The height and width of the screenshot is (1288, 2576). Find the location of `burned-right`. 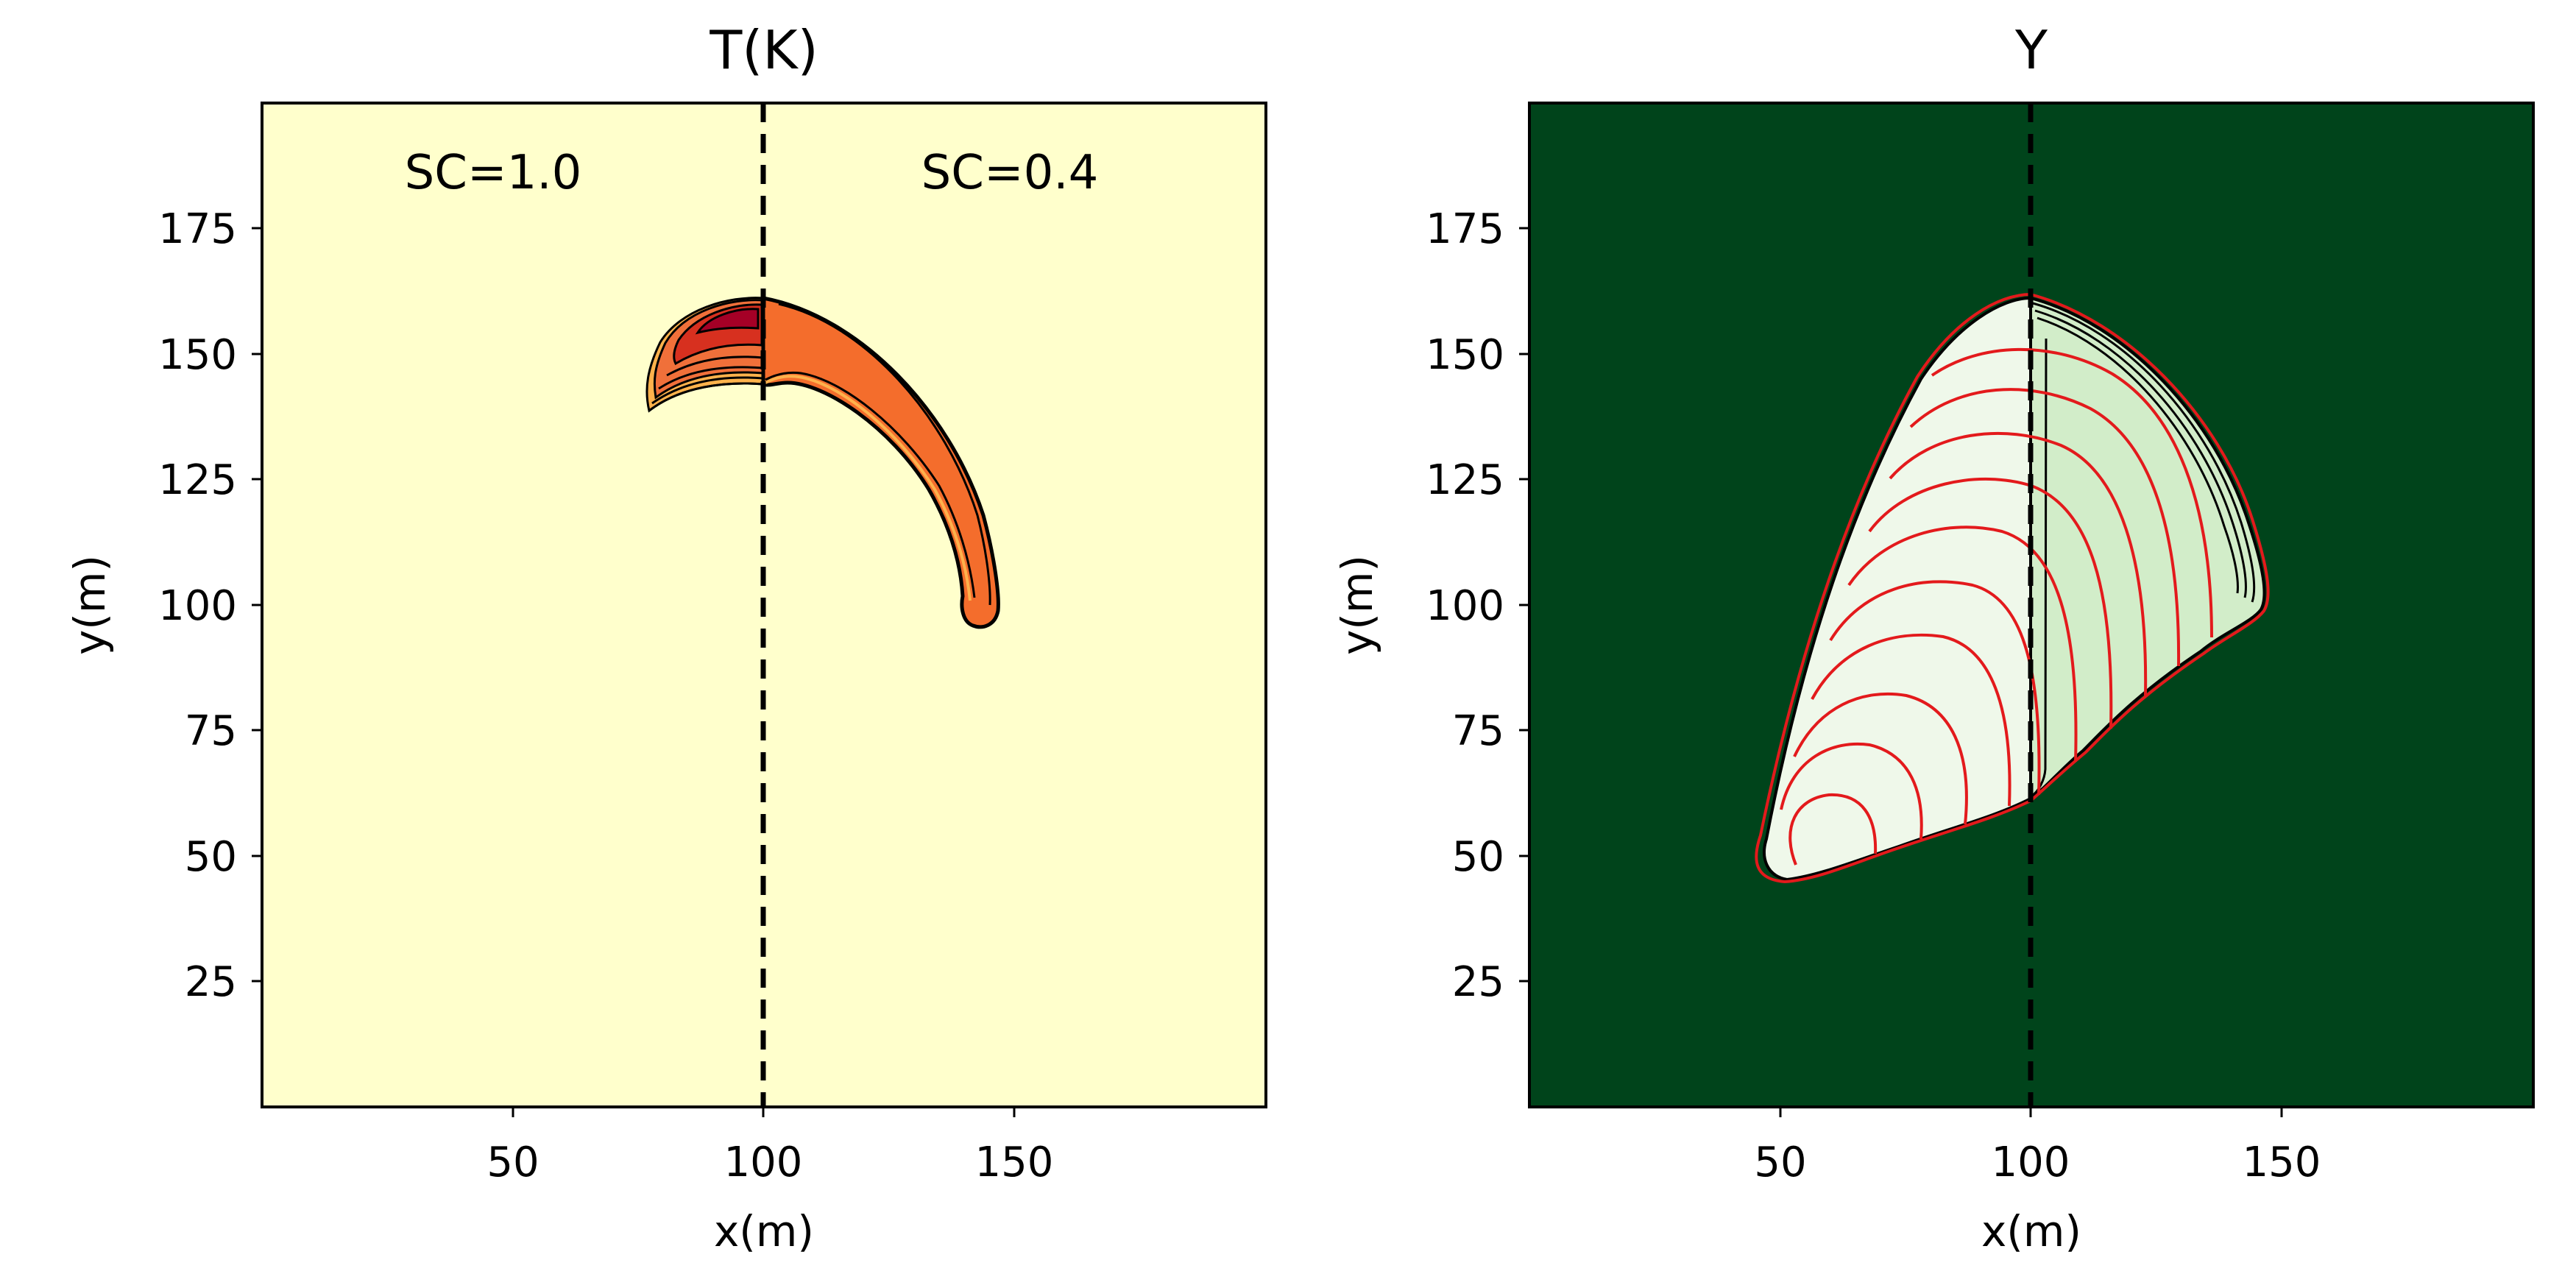

burned-right is located at coordinates (2147, 549).